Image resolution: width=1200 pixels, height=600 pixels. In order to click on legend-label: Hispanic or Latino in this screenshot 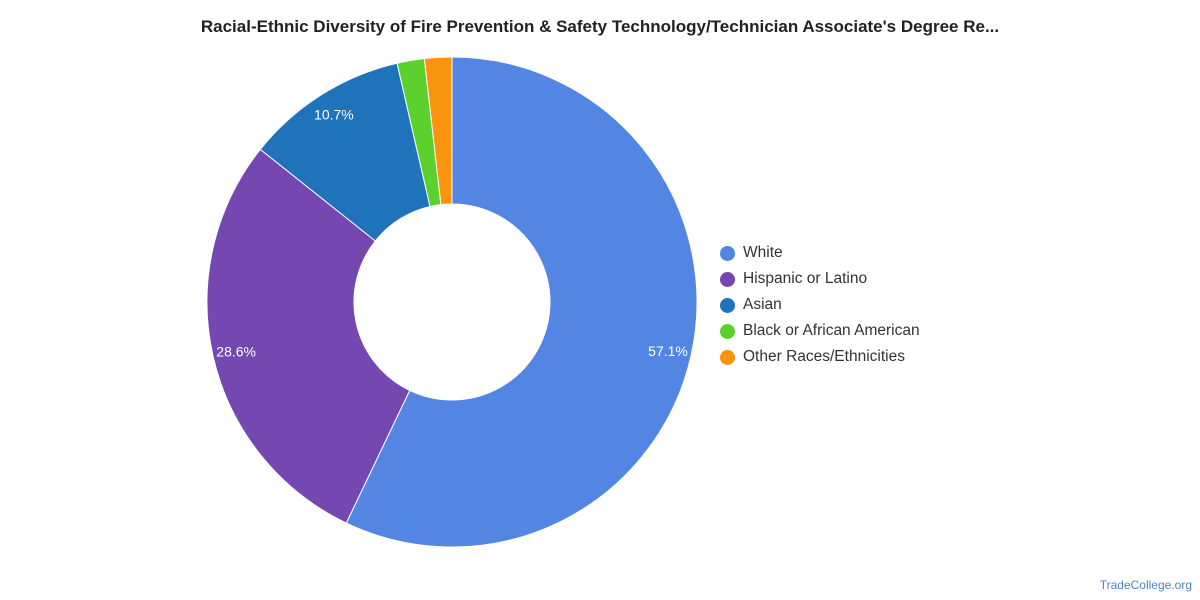, I will do `click(805, 278)`.